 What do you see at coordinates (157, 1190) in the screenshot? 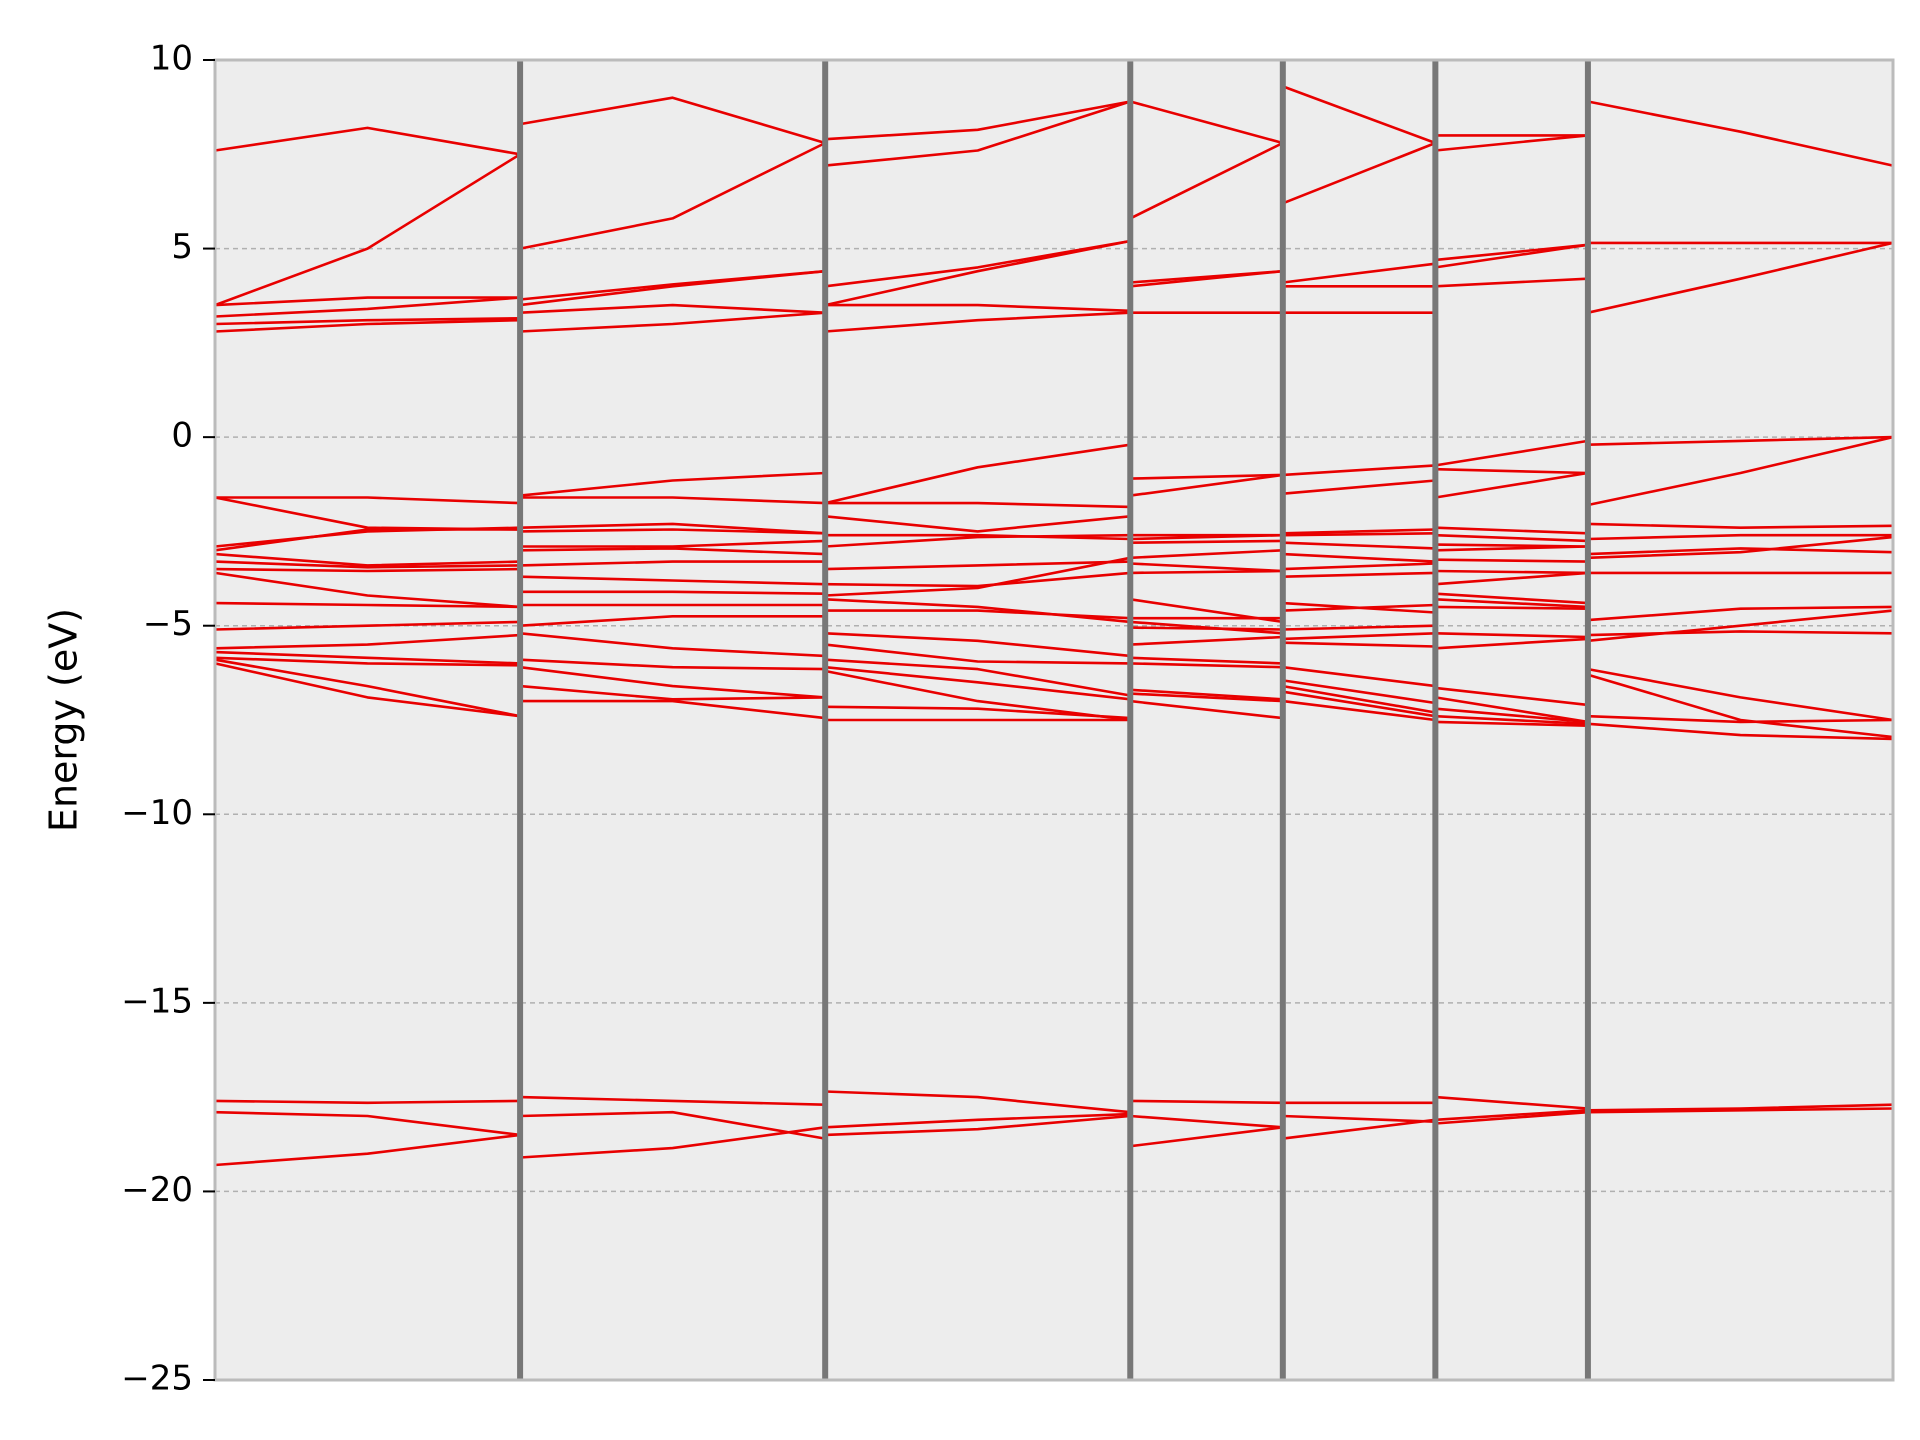
I see `y-tick-label: −20` at bounding box center [157, 1190].